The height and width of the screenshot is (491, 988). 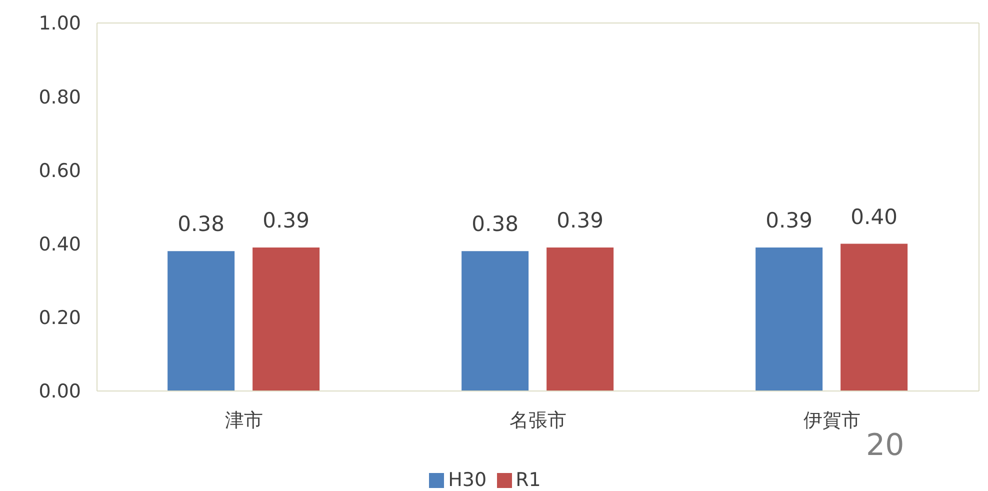 I want to click on y-tick-label: 0.80, so click(x=59, y=97).